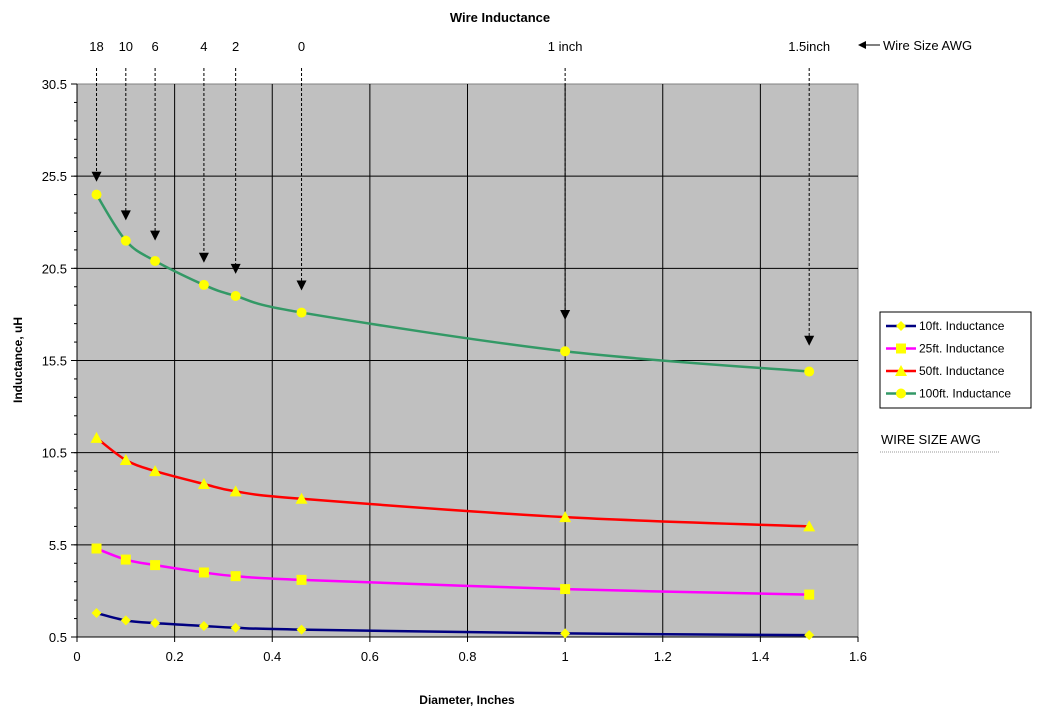 The height and width of the screenshot is (713, 1037). What do you see at coordinates (235, 46) in the screenshot?
I see `awg-label: 2` at bounding box center [235, 46].